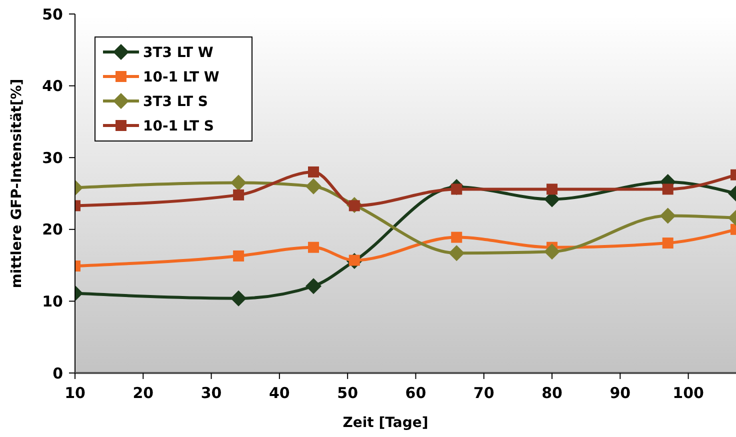 Image resolution: width=736 pixels, height=437 pixels. I want to click on x-tick-label: 40, so click(279, 393).